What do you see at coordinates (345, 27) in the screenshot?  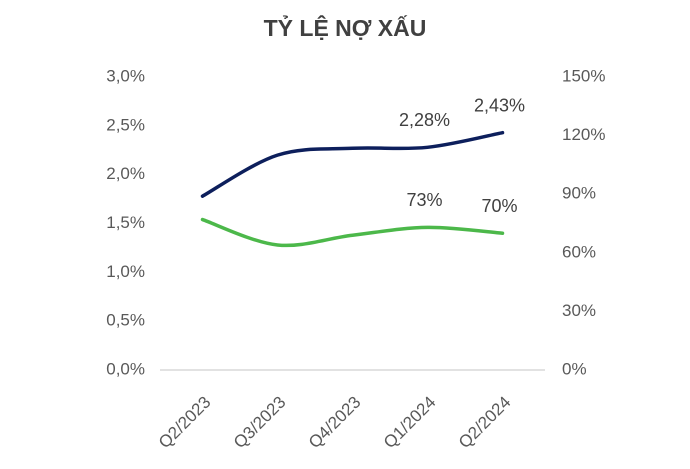 I see `chart-title: TỶ LỆ NỢ XẤU` at bounding box center [345, 27].